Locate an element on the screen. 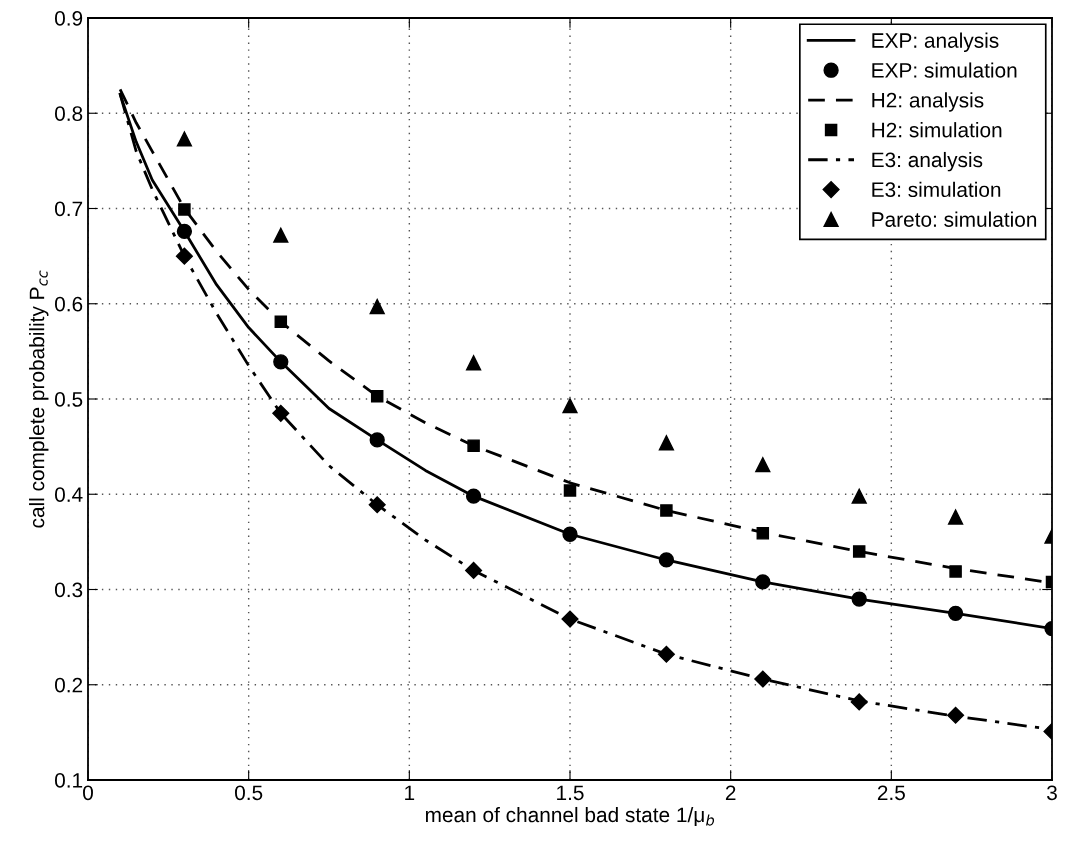 Image resolution: width=1067 pixels, height=866 pixels. legend-label: Pareto: simulation is located at coordinates (954, 219).